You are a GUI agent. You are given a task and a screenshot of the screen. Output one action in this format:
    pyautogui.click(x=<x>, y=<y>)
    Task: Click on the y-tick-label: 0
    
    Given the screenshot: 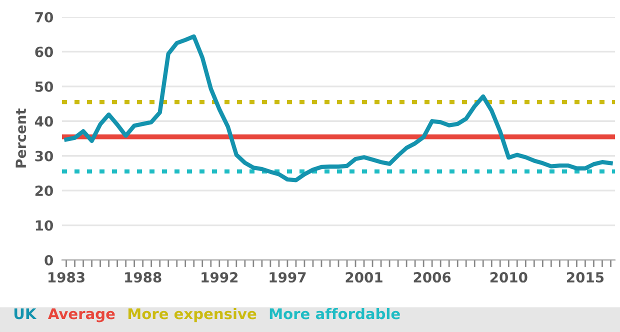 What is the action you would take?
    pyautogui.click(x=49, y=260)
    